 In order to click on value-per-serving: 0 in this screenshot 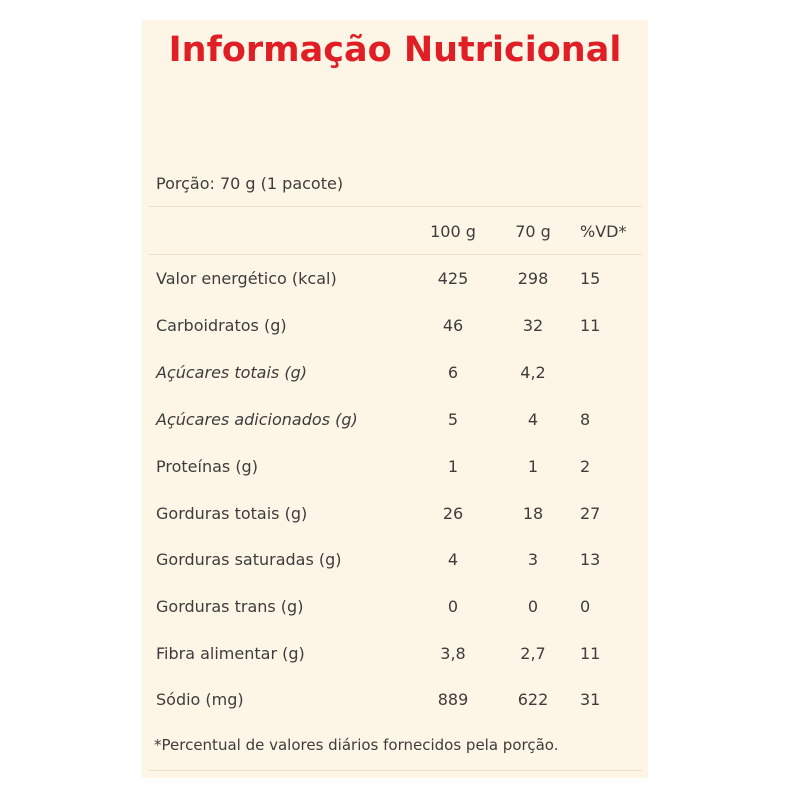, I will do `click(533, 606)`.